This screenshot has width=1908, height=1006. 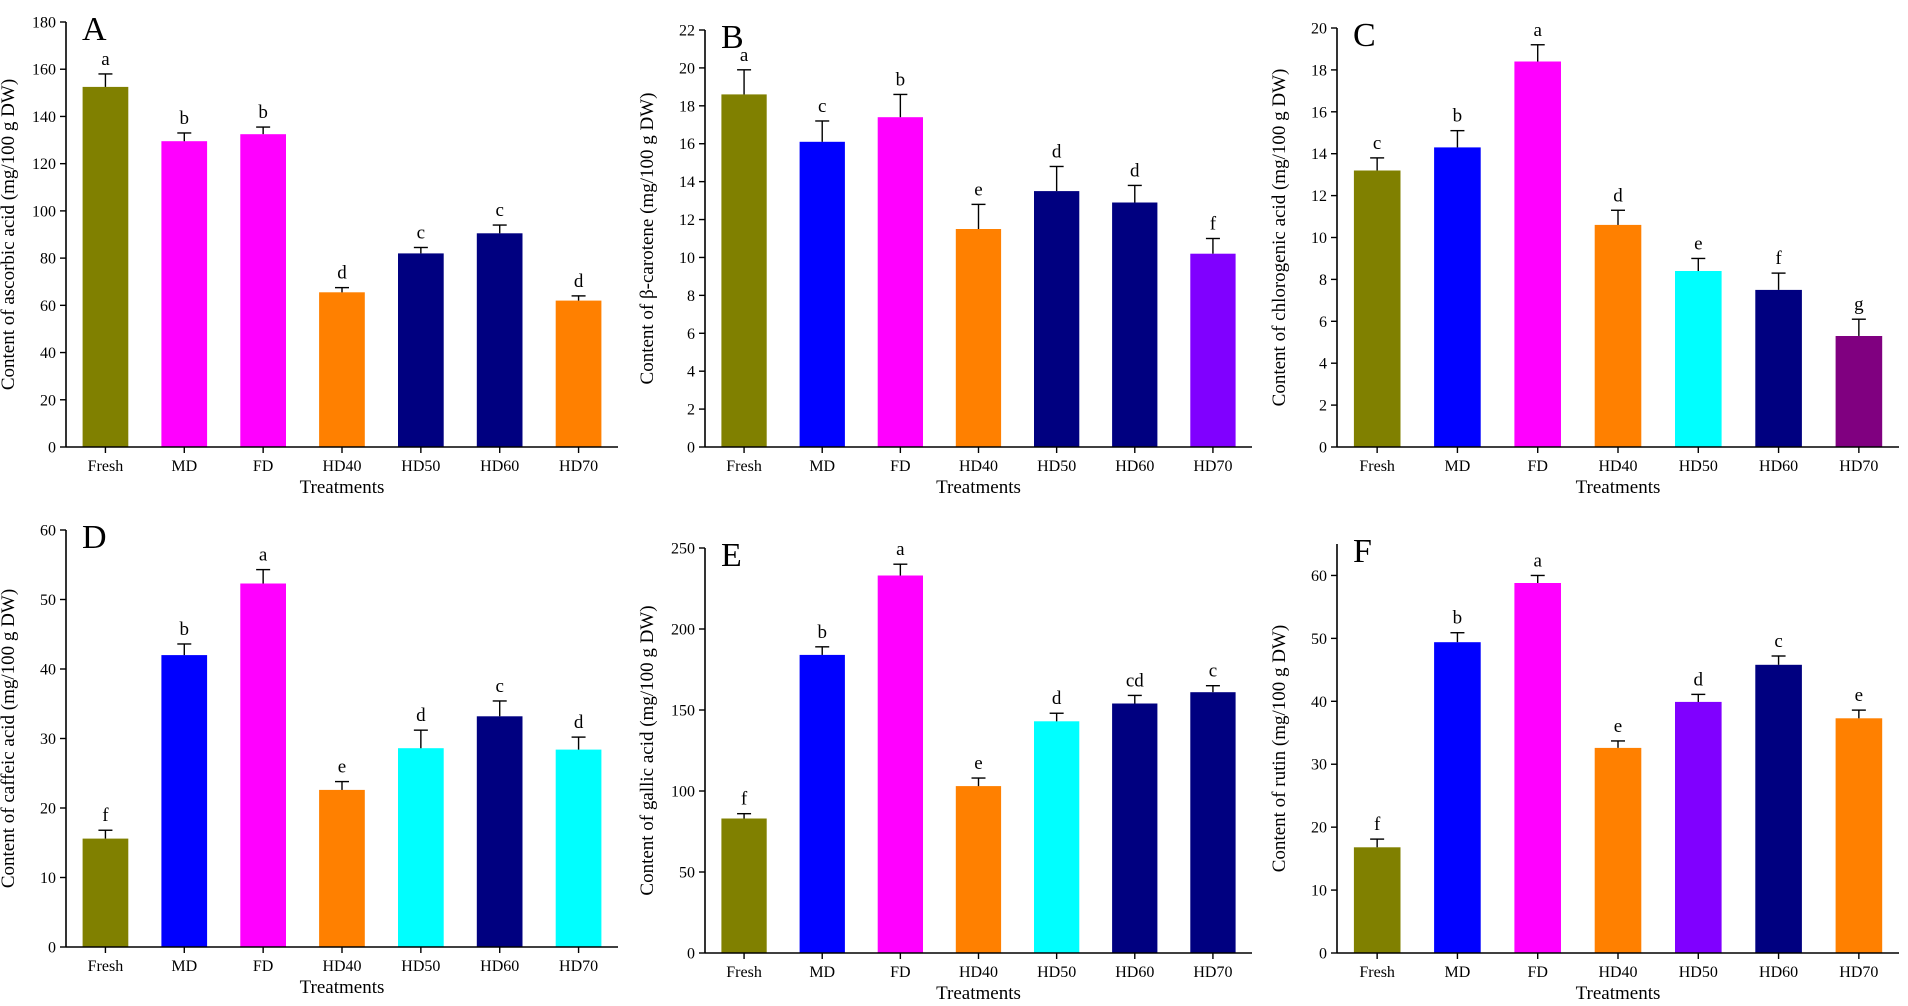 What do you see at coordinates (421, 847) in the screenshot?
I see `panel-d-bar-hd50` at bounding box center [421, 847].